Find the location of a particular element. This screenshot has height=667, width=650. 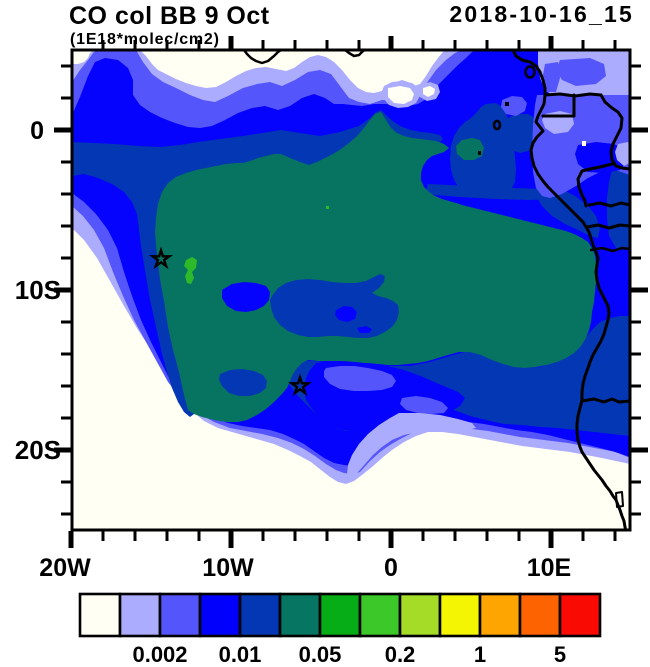

svg-text: 2018-10-16_15 is located at coordinates (541, 14).